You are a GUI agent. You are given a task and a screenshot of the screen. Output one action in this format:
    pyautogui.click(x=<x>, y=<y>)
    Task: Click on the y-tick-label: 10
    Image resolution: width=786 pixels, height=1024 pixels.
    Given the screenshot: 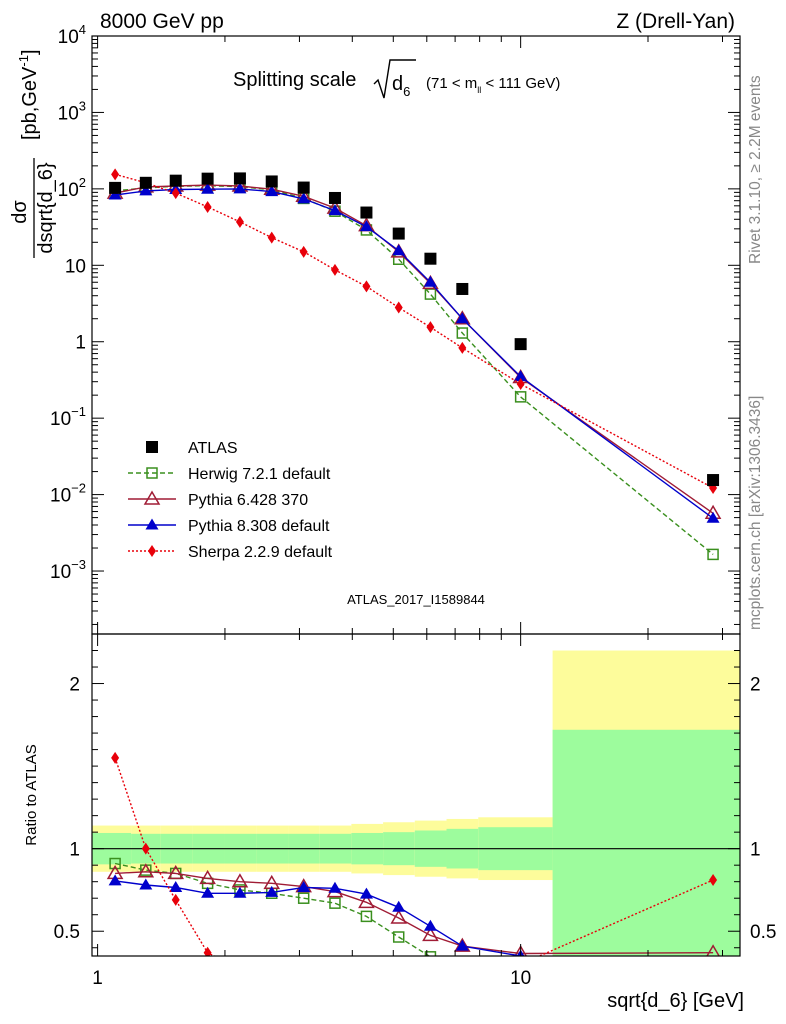 What is the action you would take?
    pyautogui.click(x=75, y=266)
    